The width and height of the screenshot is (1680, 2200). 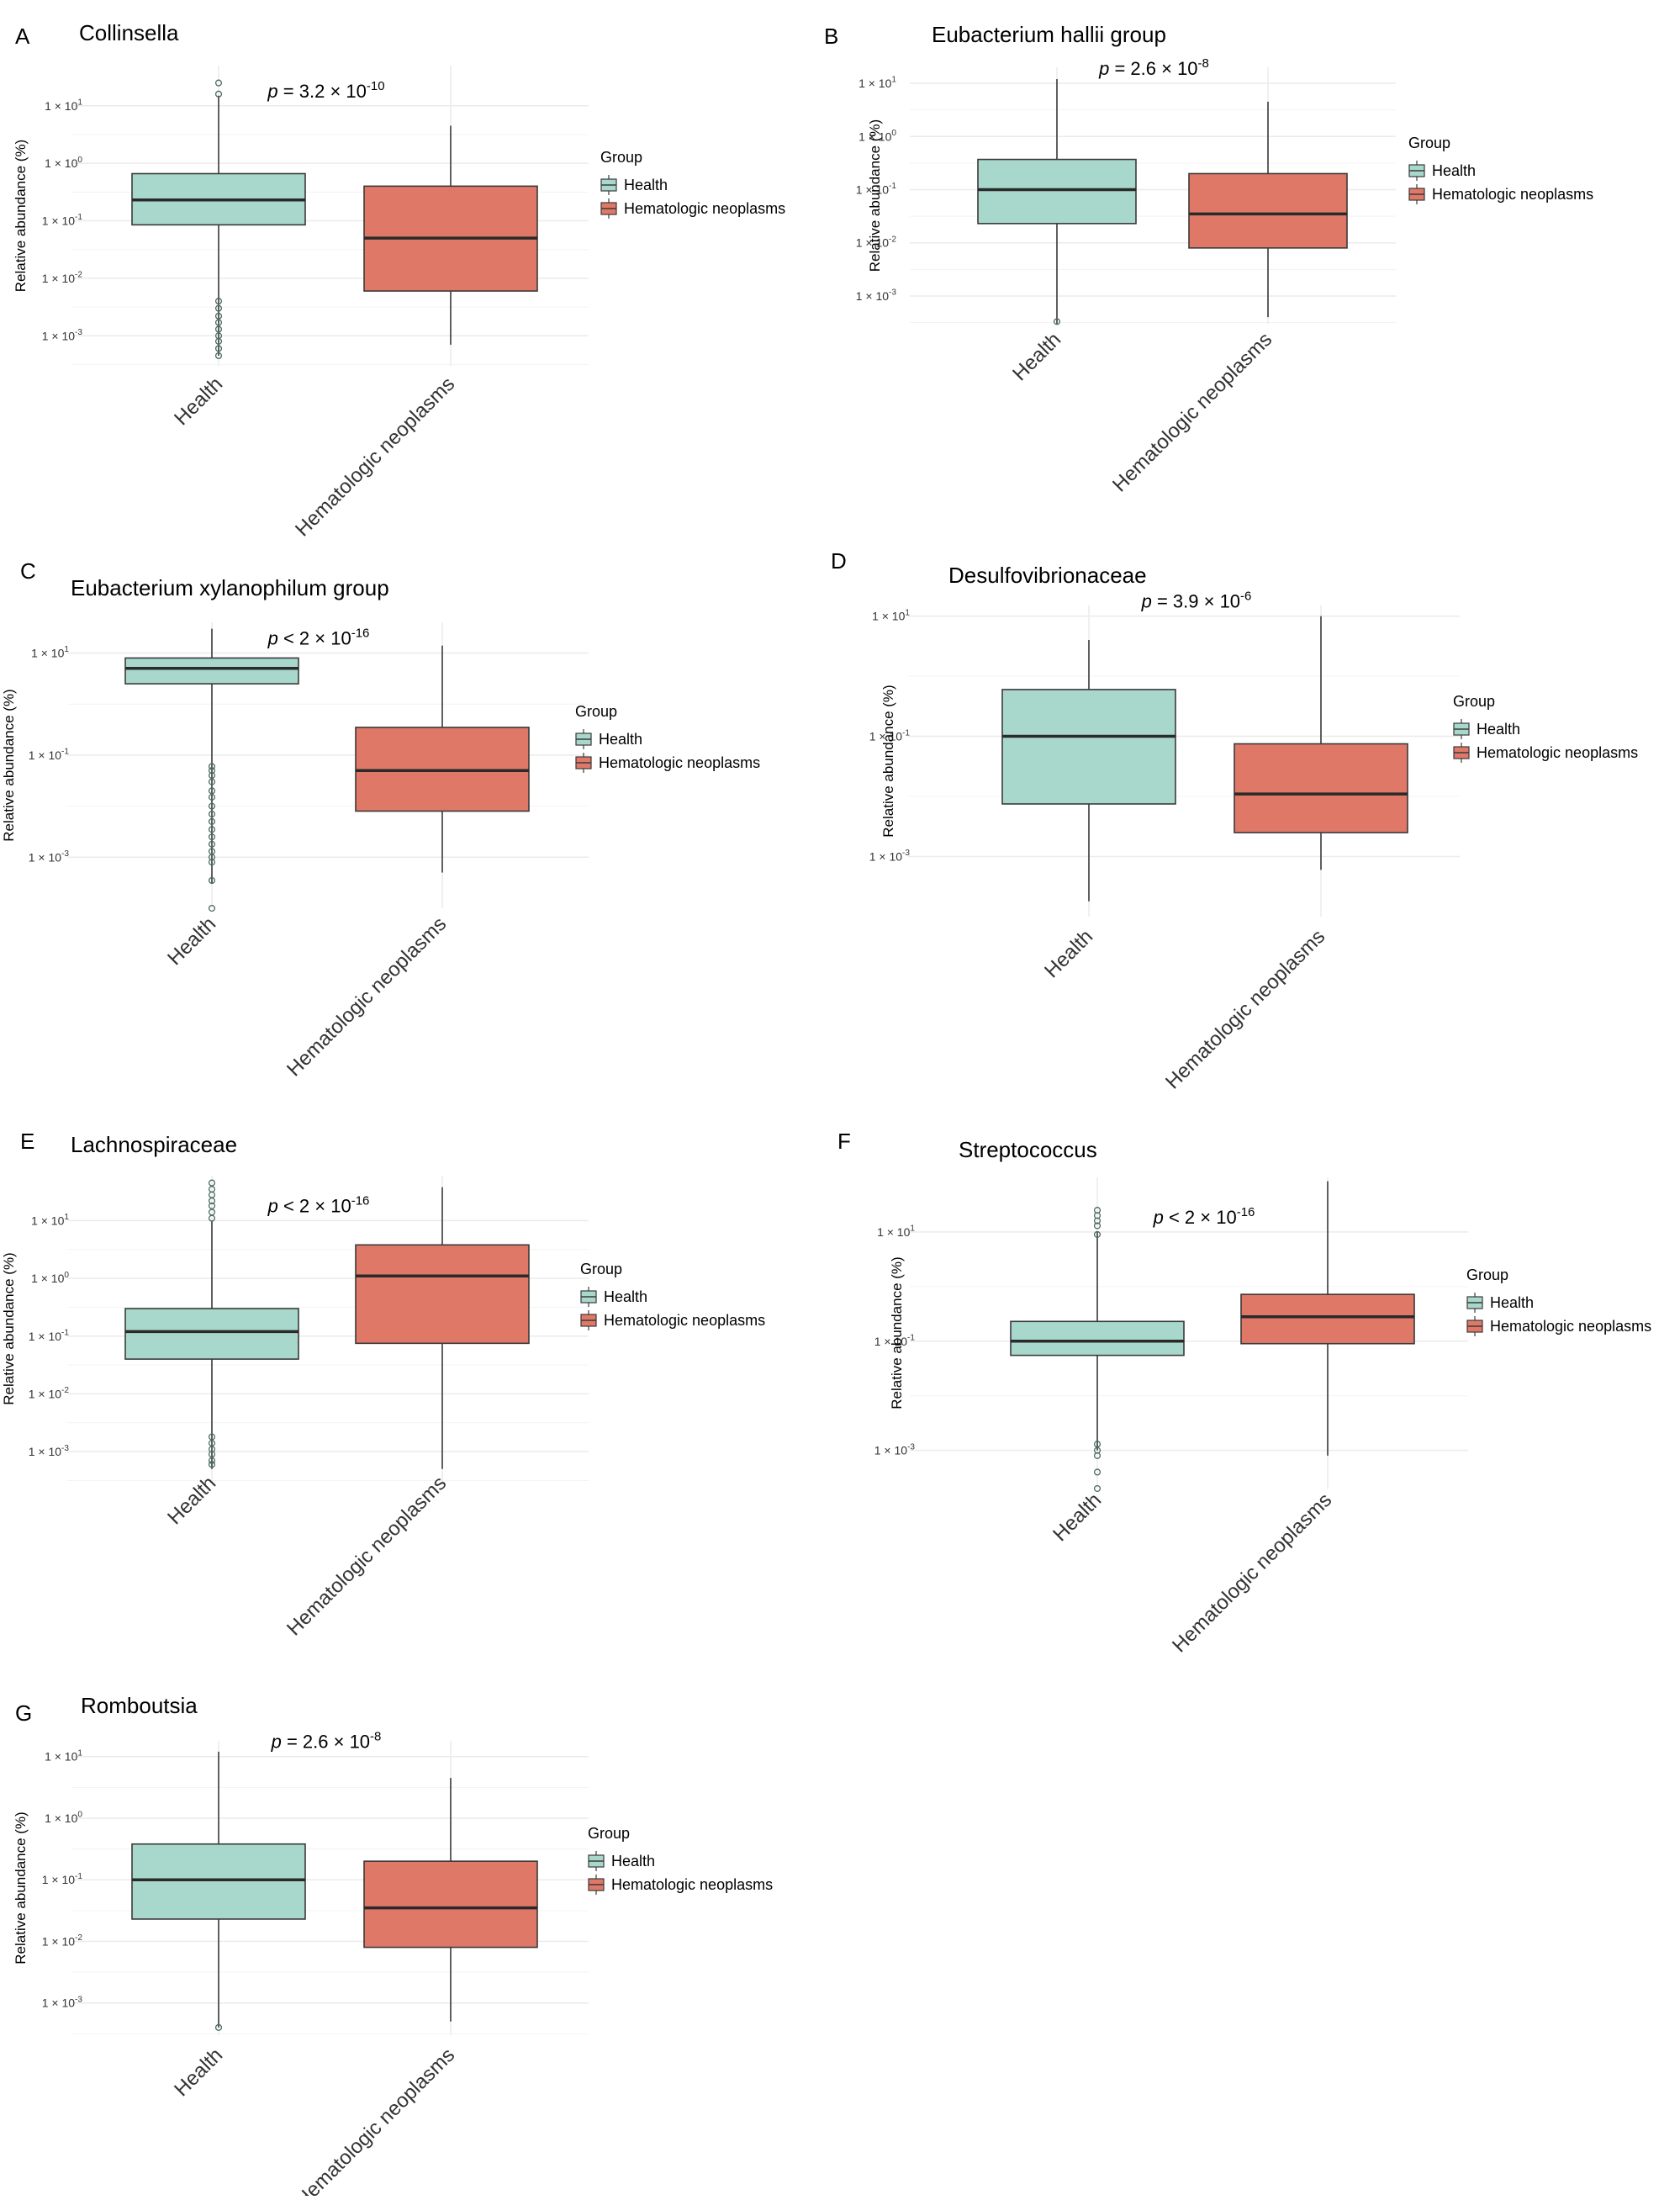 I want to click on panel-letter: E, so click(x=27, y=1142).